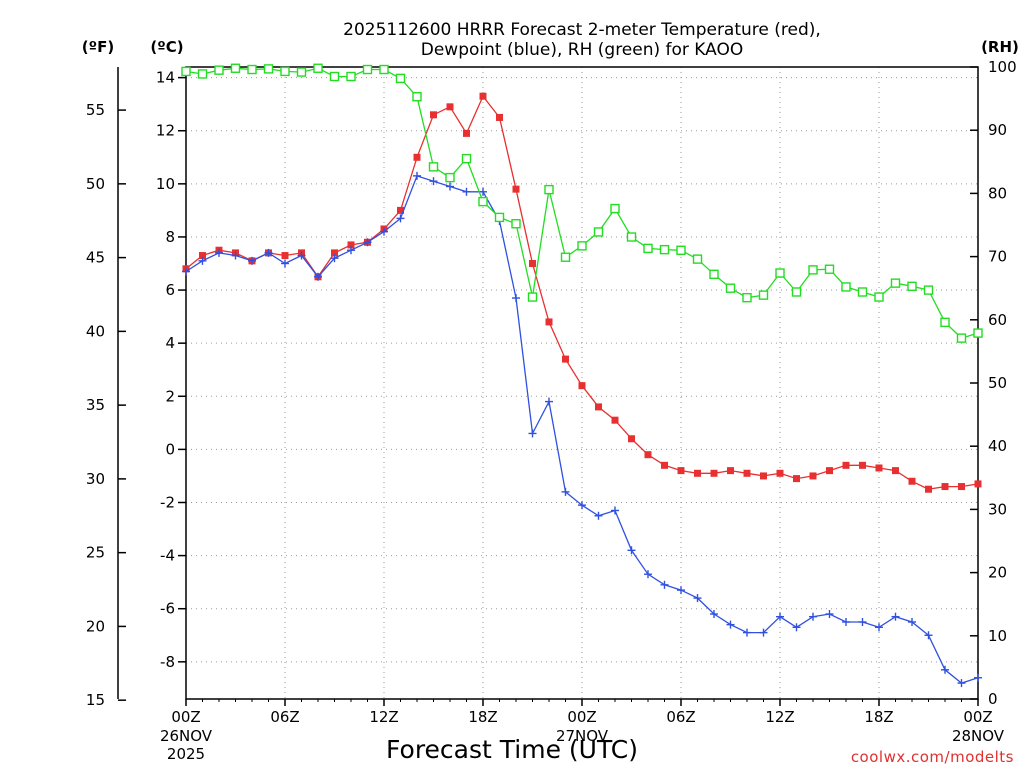  What do you see at coordinates (95, 626) in the screenshot?
I see `fahrenheit-tick-label: 20` at bounding box center [95, 626].